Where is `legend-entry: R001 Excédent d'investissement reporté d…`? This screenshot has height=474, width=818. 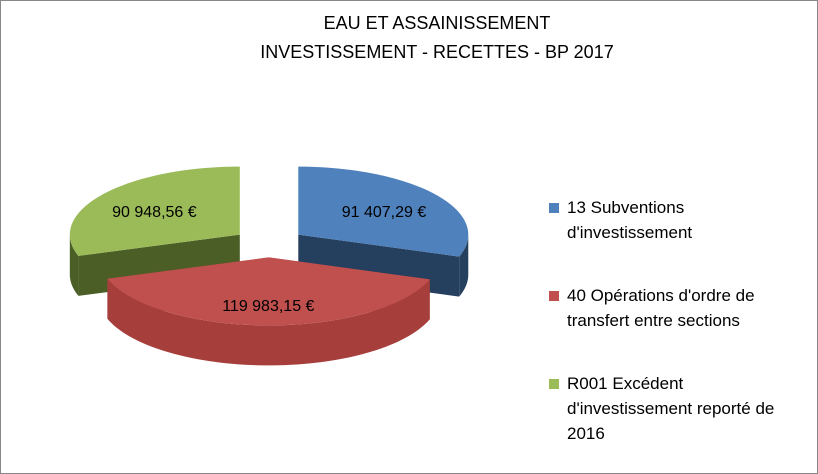
legend-entry: R001 Excédent d'investissement reporté d… is located at coordinates (680, 408).